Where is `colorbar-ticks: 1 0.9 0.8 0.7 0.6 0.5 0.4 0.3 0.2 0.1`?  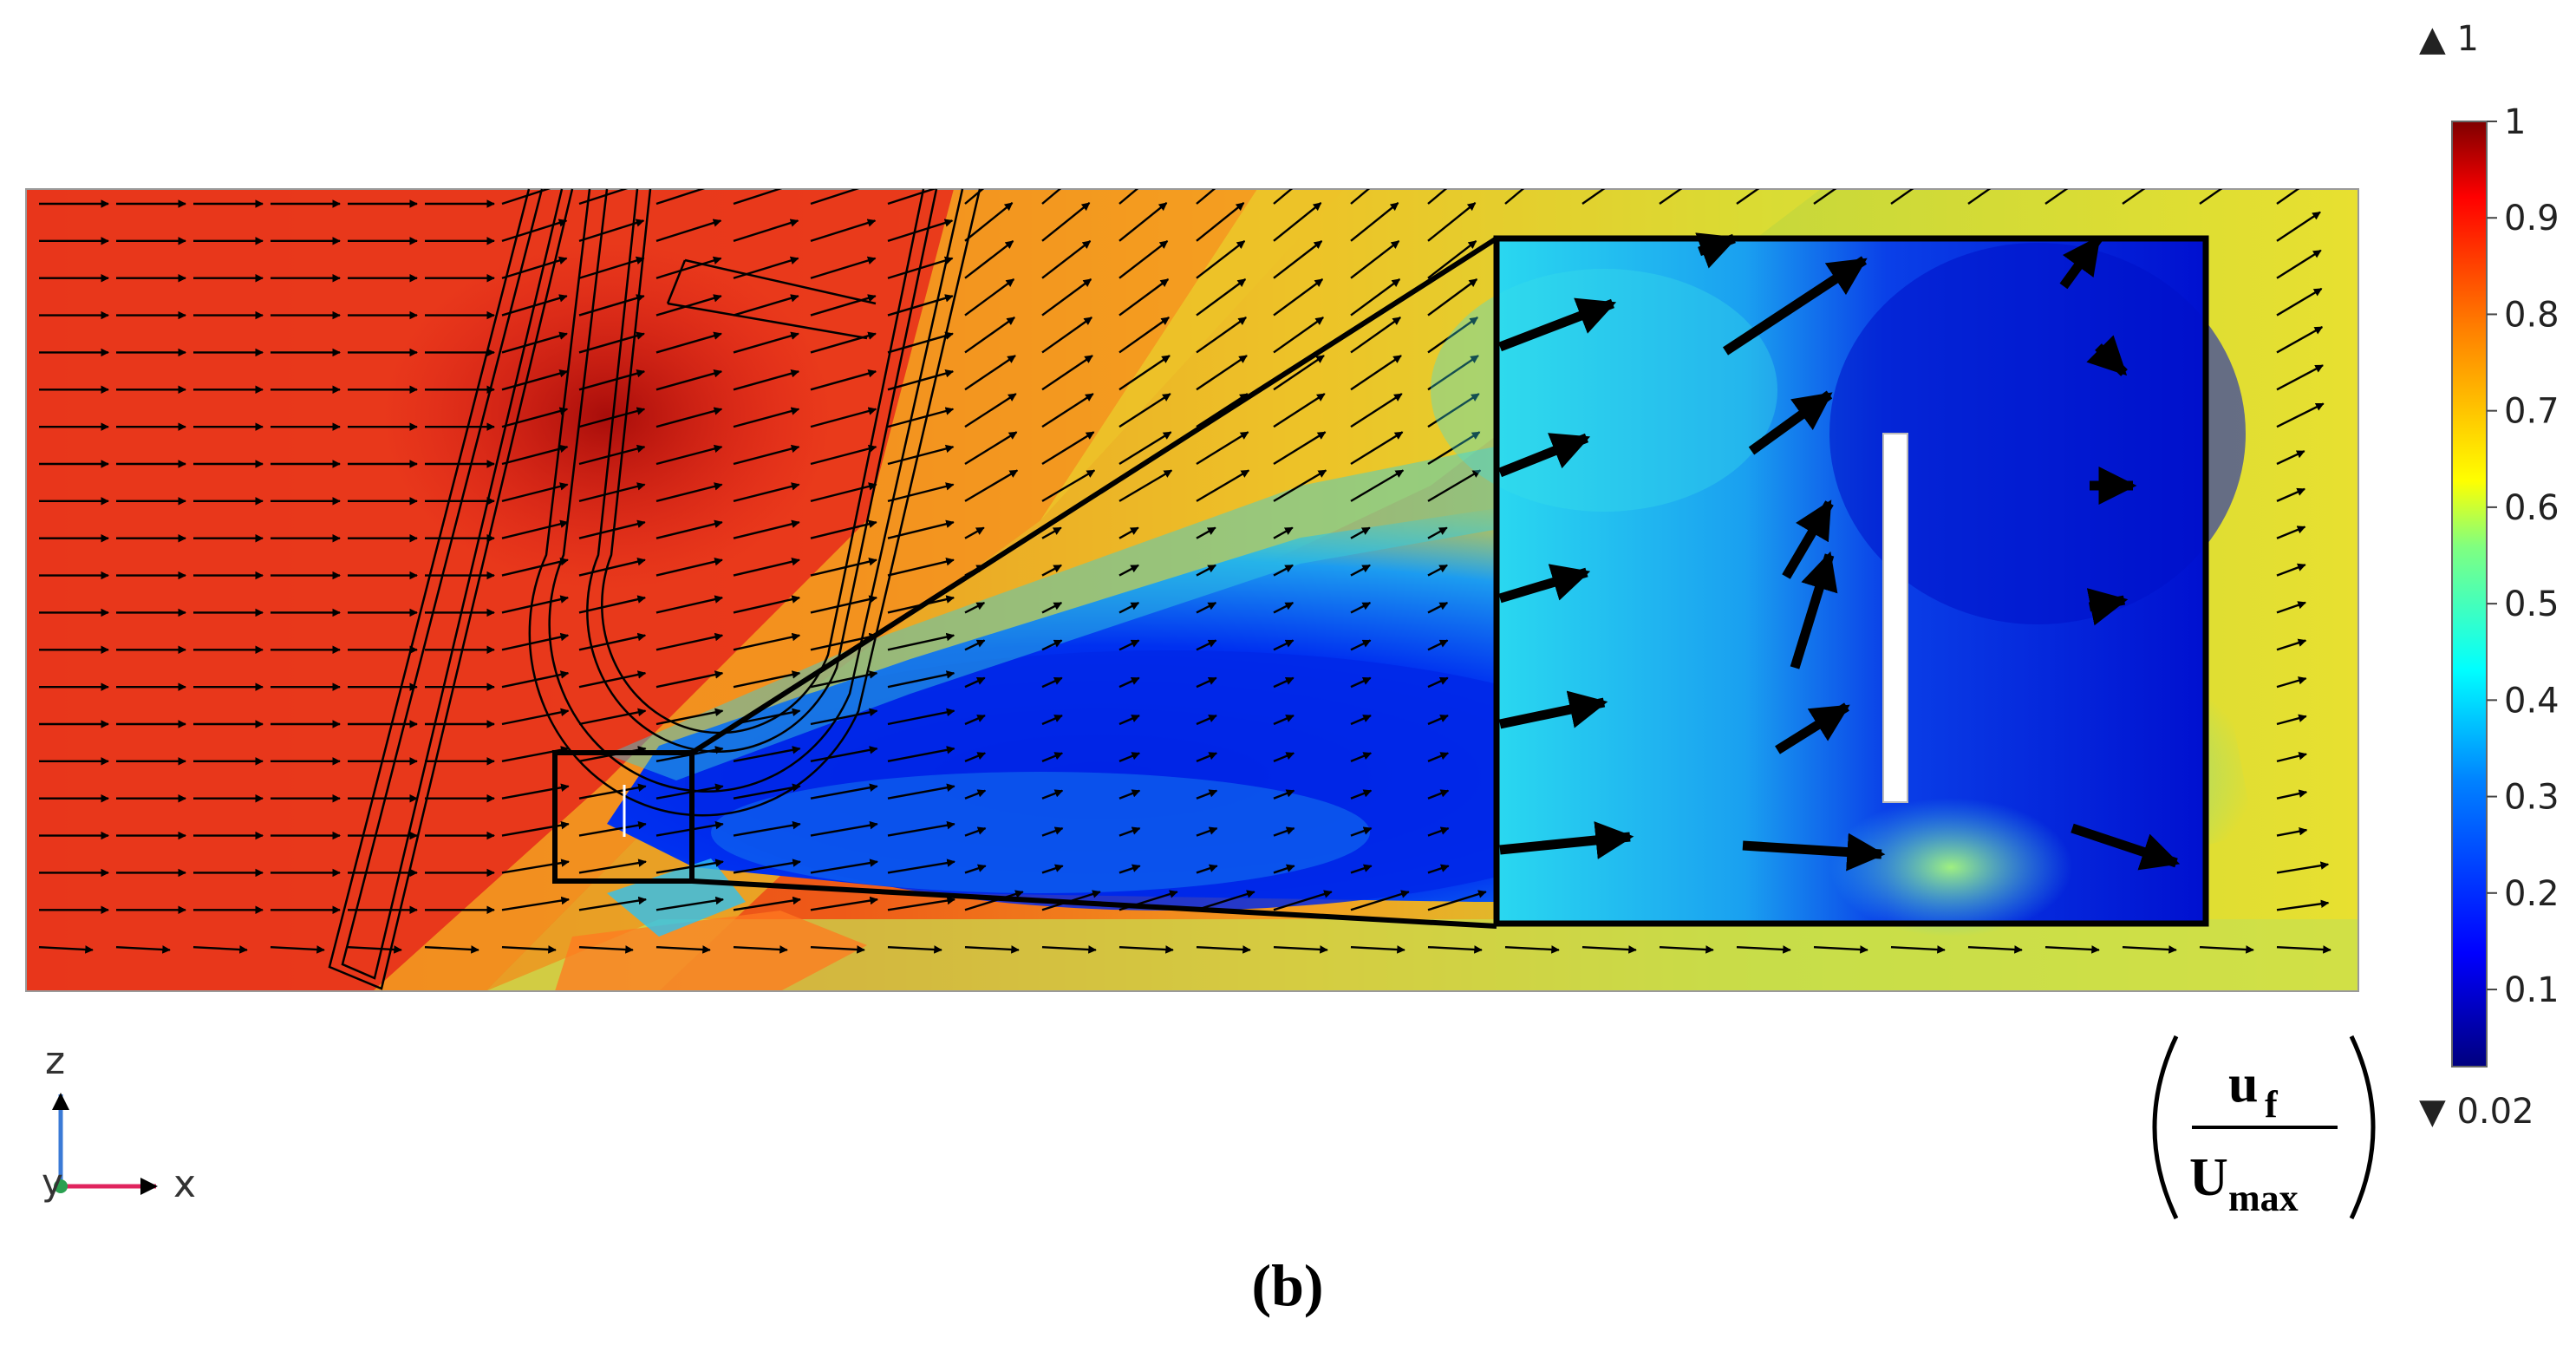 colorbar-ticks: 1 0.9 0.8 0.7 0.6 0.5 0.4 0.3 0.2 0.1 is located at coordinates (2524, 556).